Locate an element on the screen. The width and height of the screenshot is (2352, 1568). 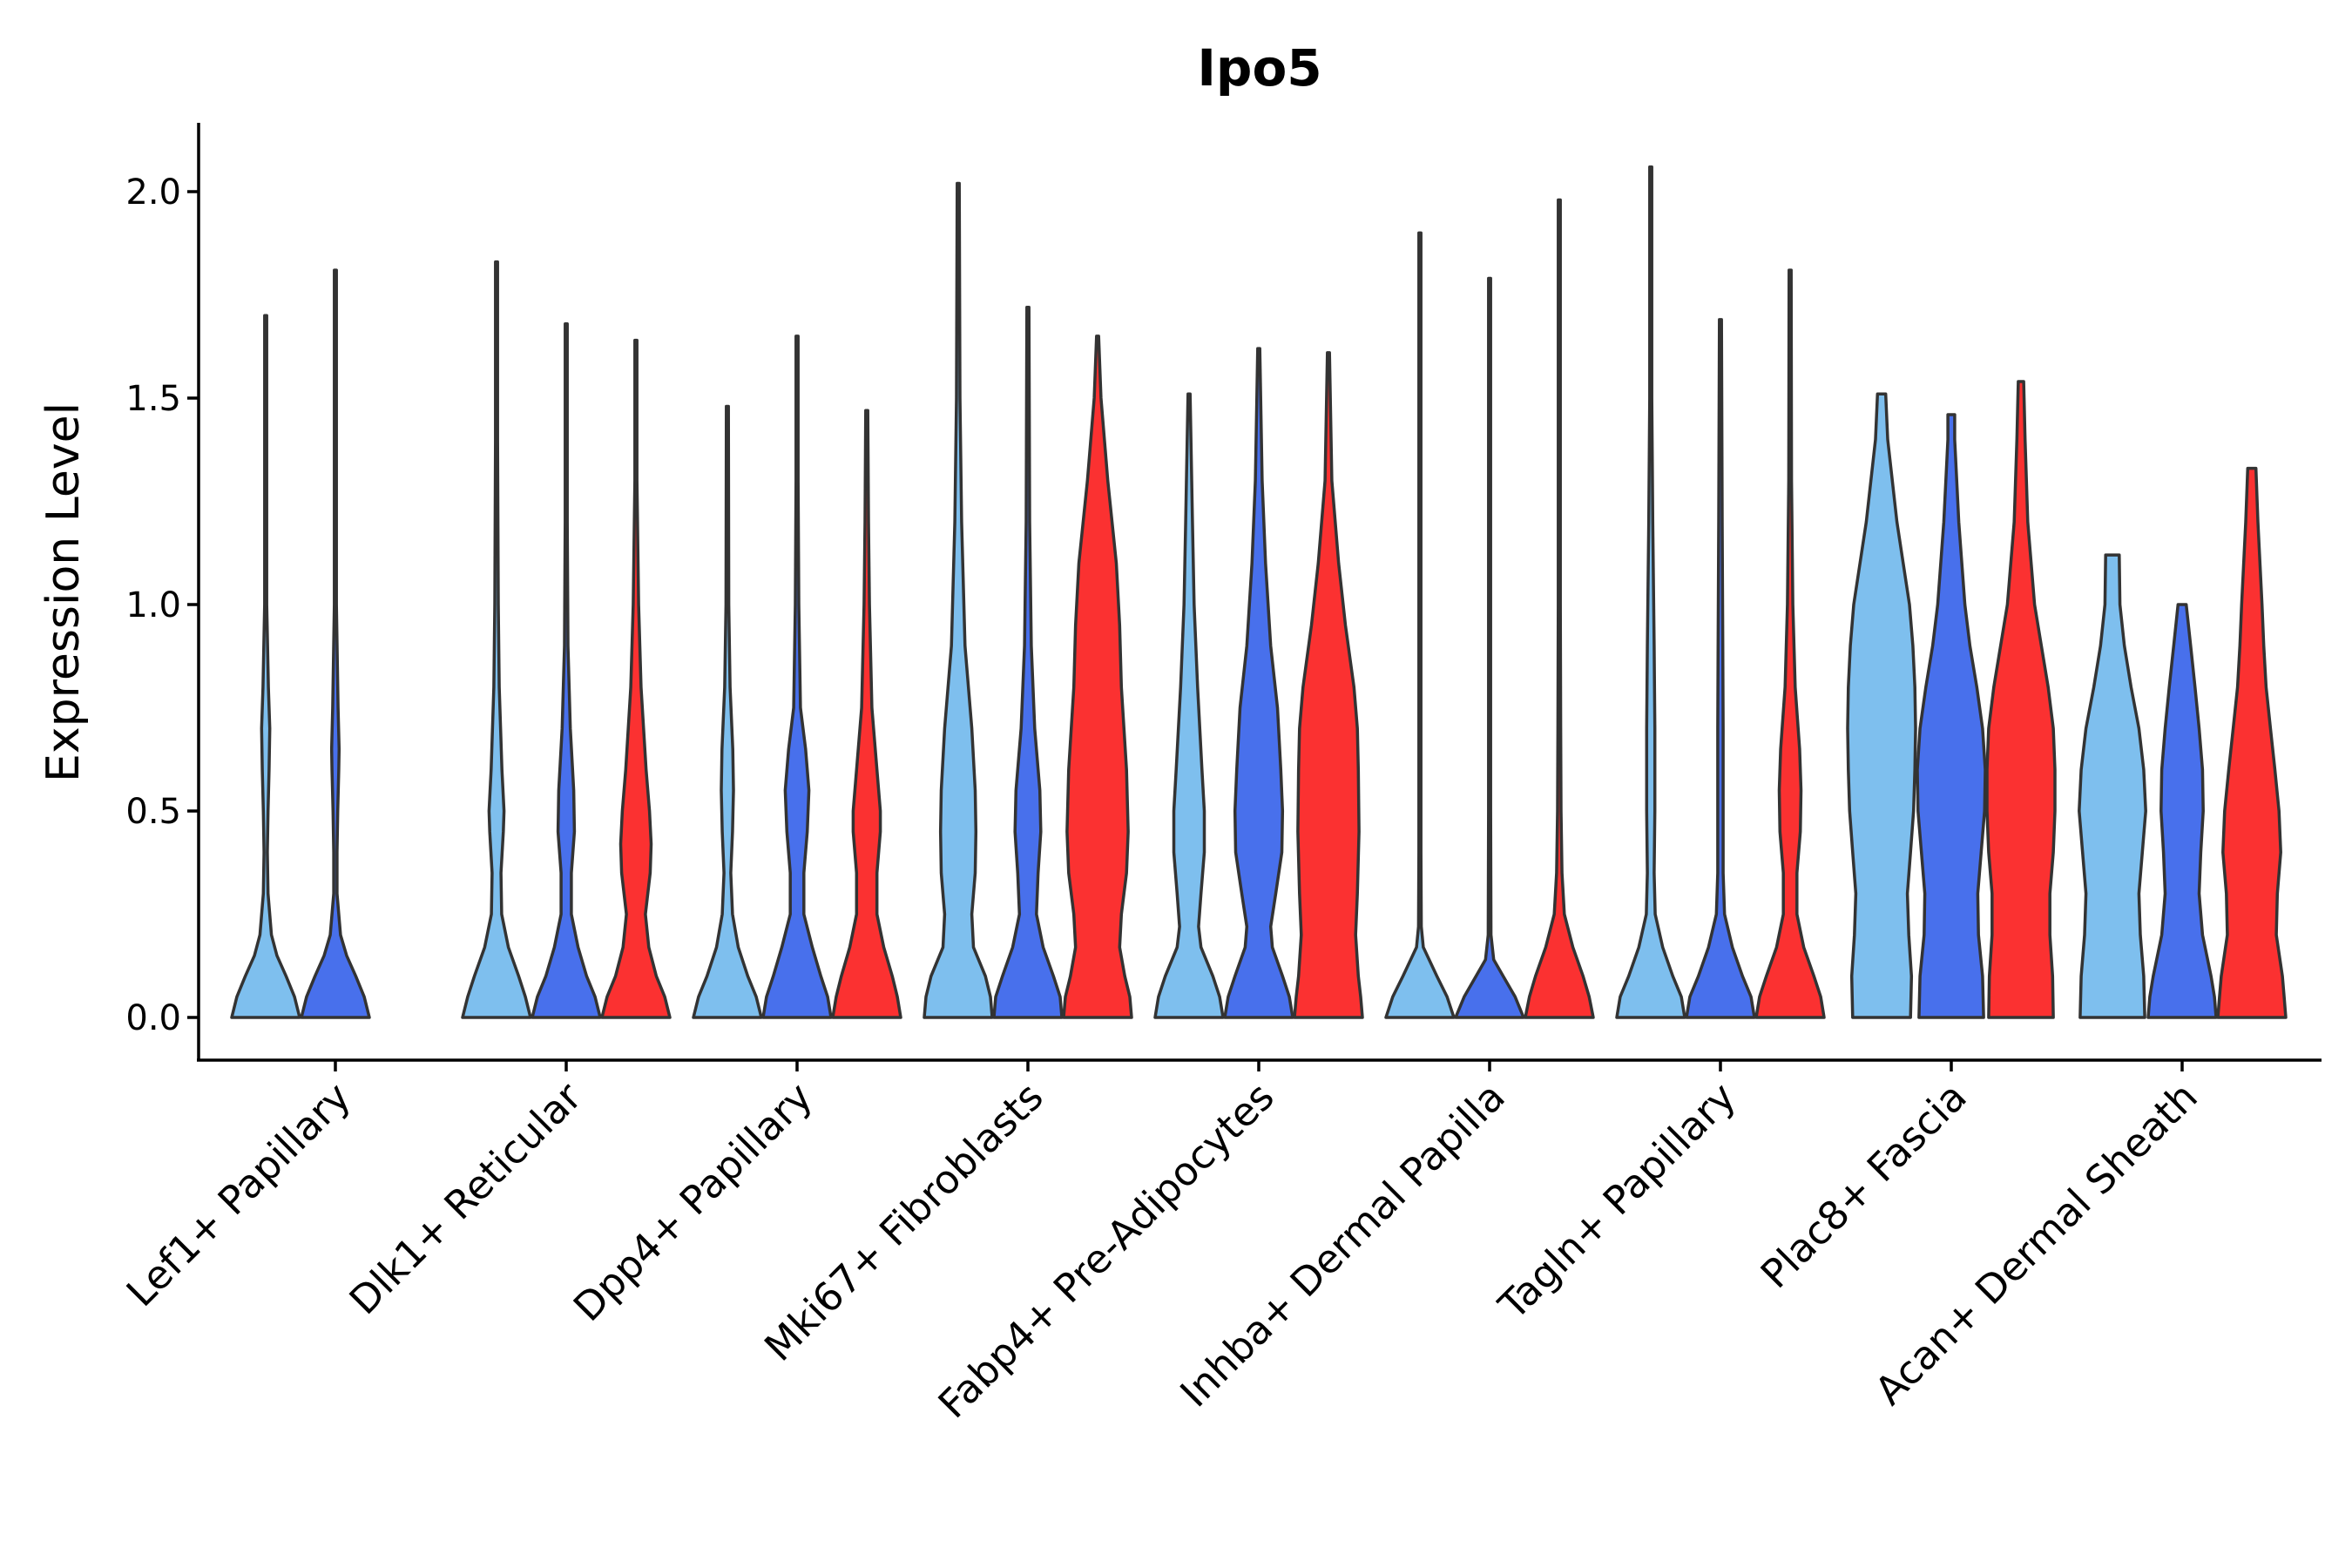
chart-title: Ipo5 is located at coordinates (1259, 68).